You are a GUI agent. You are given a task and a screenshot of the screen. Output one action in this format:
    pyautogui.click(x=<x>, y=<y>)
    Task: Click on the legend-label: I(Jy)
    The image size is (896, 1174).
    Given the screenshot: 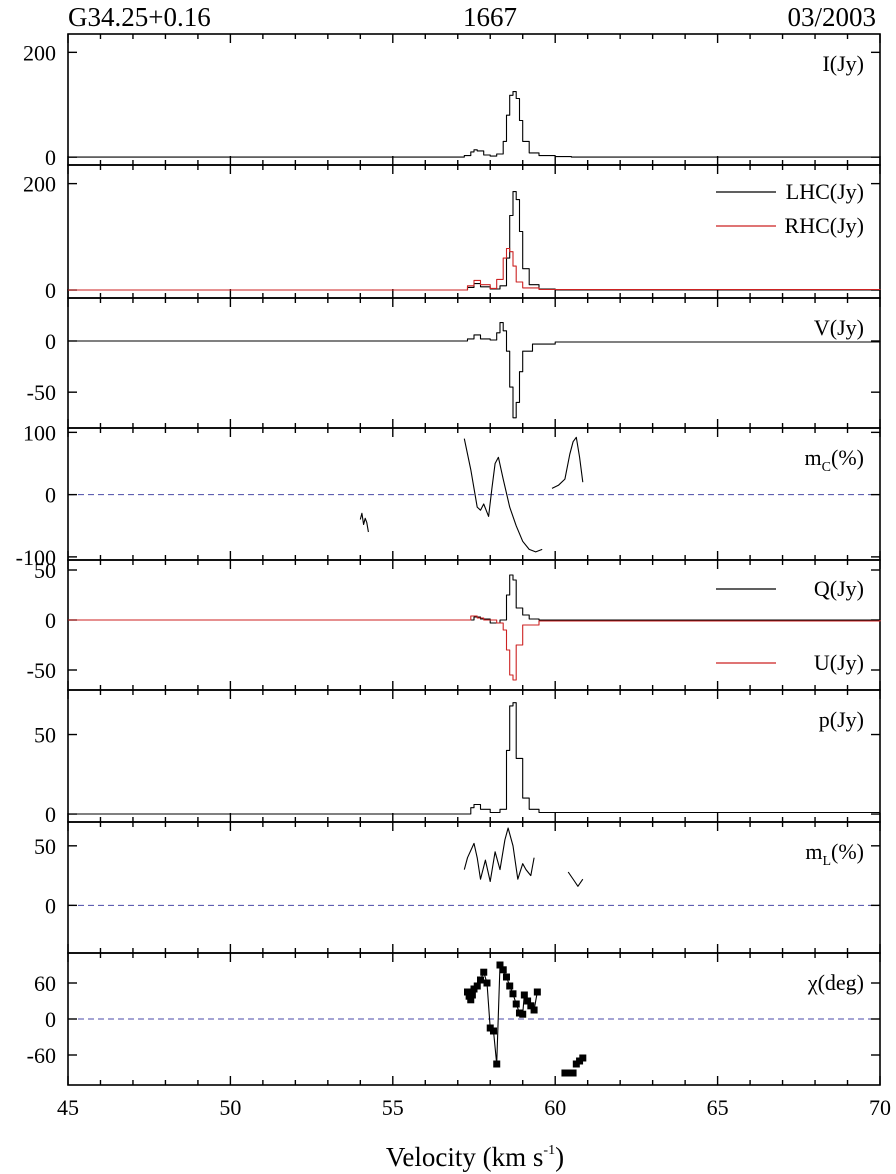 What is the action you would take?
    pyautogui.click(x=843, y=63)
    